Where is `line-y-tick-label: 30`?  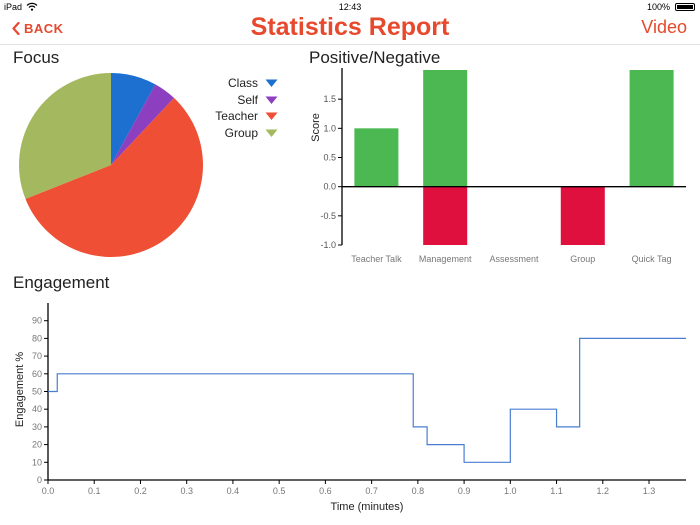
line-y-tick-label: 30 is located at coordinates (37, 427).